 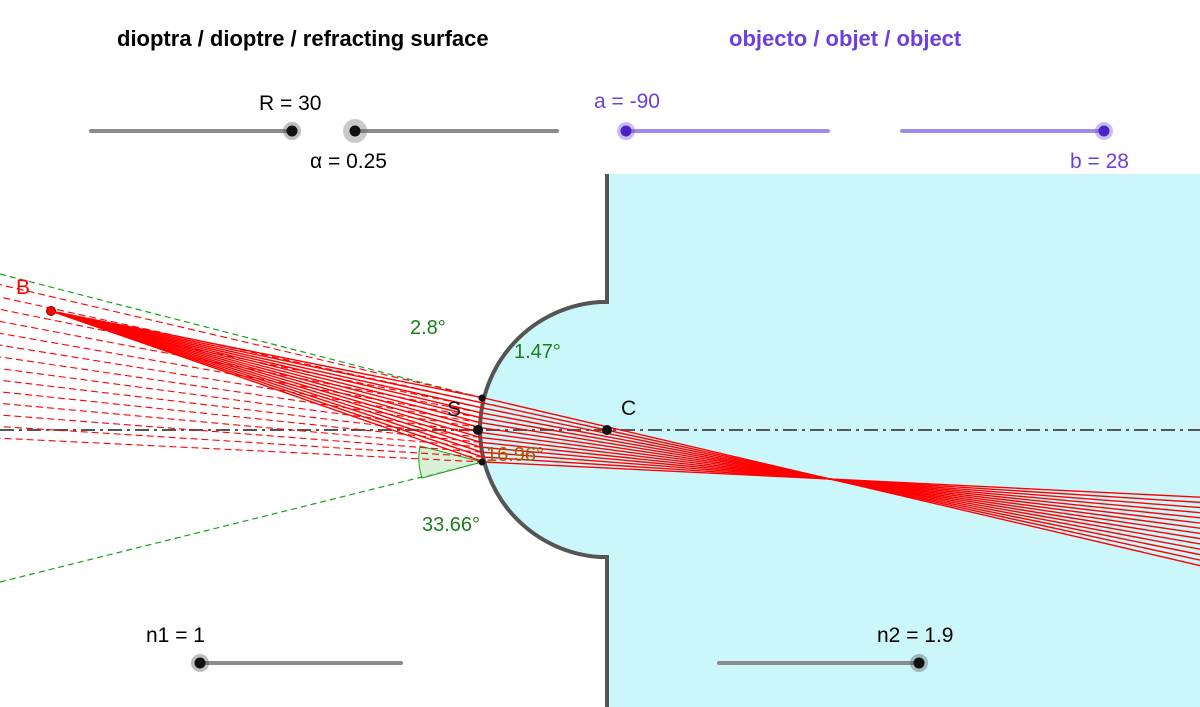 I want to click on slider-alpha-label: α = 0.25, so click(x=348, y=161).